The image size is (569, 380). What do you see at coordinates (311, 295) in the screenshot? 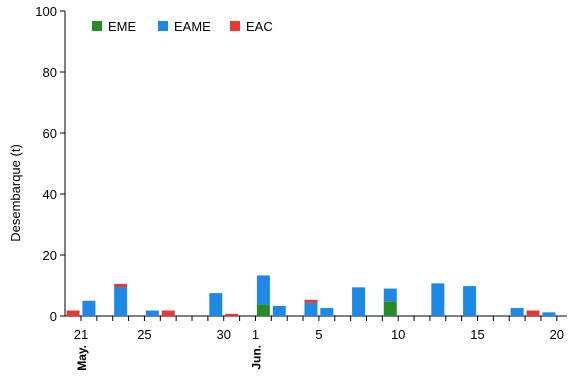
I see `bars` at bounding box center [311, 295].